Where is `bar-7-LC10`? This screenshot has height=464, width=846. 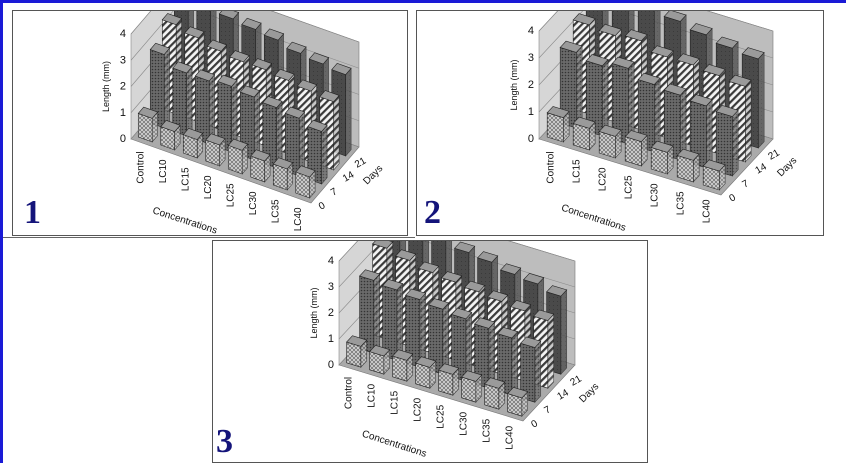 bar-7-LC10 is located at coordinates (182, 99).